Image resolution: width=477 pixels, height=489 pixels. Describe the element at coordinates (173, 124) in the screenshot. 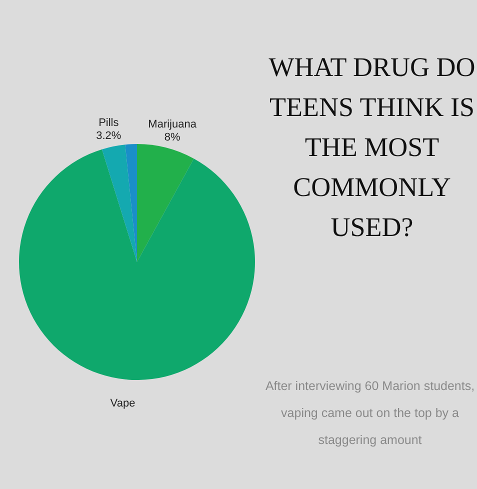

I see `slice-label: Marijuana` at that location.